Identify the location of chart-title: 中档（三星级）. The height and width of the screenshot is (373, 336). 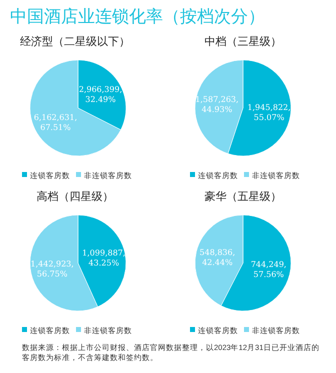
(243, 41).